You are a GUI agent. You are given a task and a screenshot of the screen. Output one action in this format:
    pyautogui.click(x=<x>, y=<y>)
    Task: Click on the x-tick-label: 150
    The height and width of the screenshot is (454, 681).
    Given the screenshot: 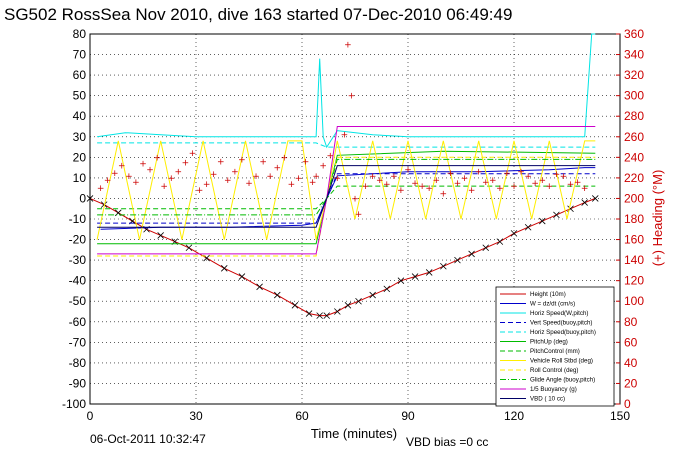 What is the action you would take?
    pyautogui.click(x=620, y=416)
    